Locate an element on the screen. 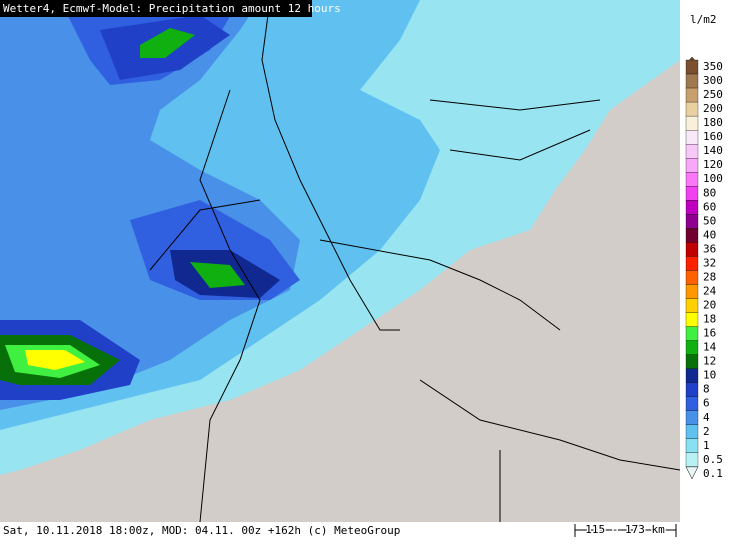 The image size is (740, 544). legend-unit: l/m2 is located at coordinates (703, 19).